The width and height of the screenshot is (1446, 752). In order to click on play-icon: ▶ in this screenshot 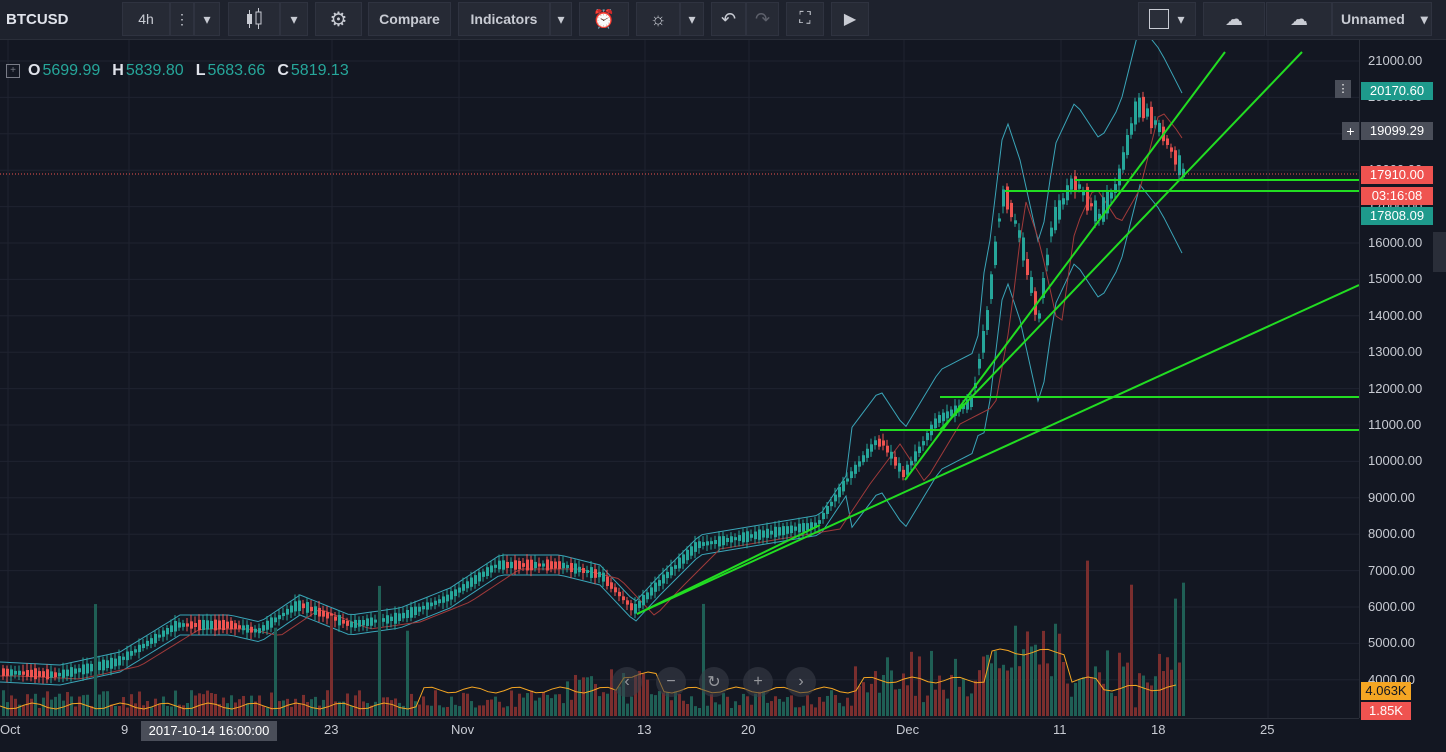, I will do `click(850, 19)`.